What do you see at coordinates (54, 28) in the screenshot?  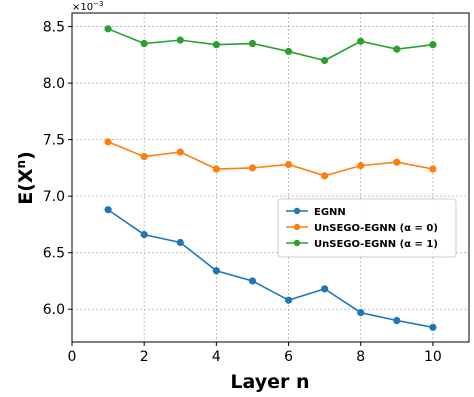 I see `y-tick-label: 8.5` at bounding box center [54, 28].